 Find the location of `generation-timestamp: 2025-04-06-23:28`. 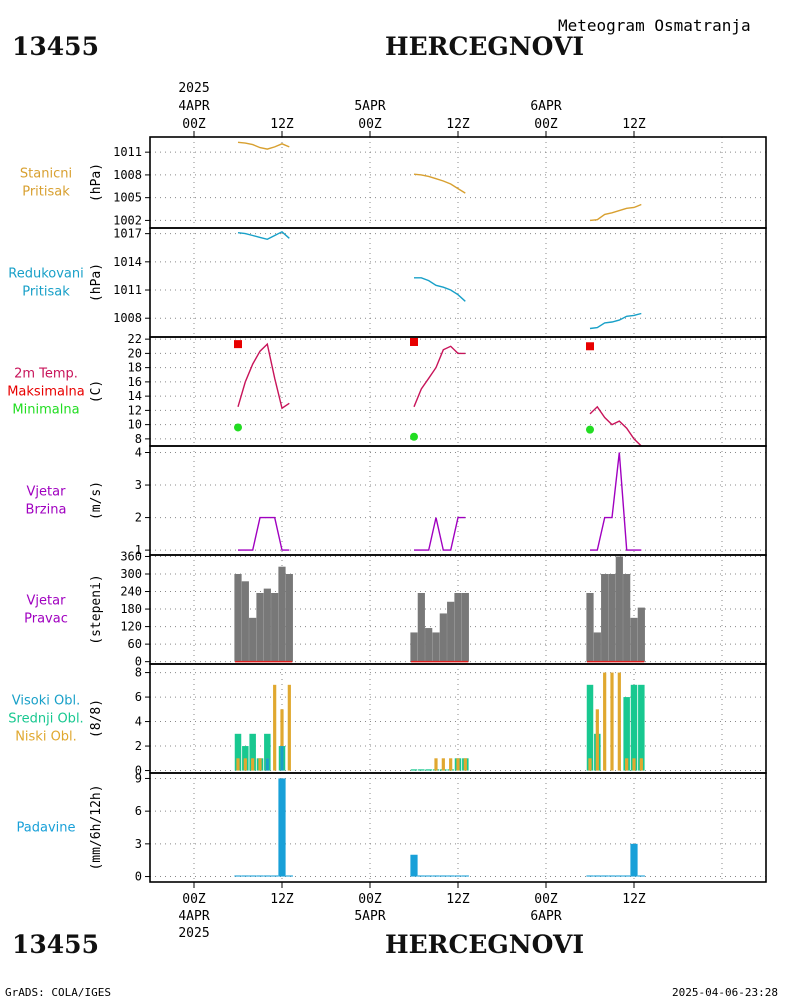

generation-timestamp: 2025-04-06-23:28 is located at coordinates (725, 992).